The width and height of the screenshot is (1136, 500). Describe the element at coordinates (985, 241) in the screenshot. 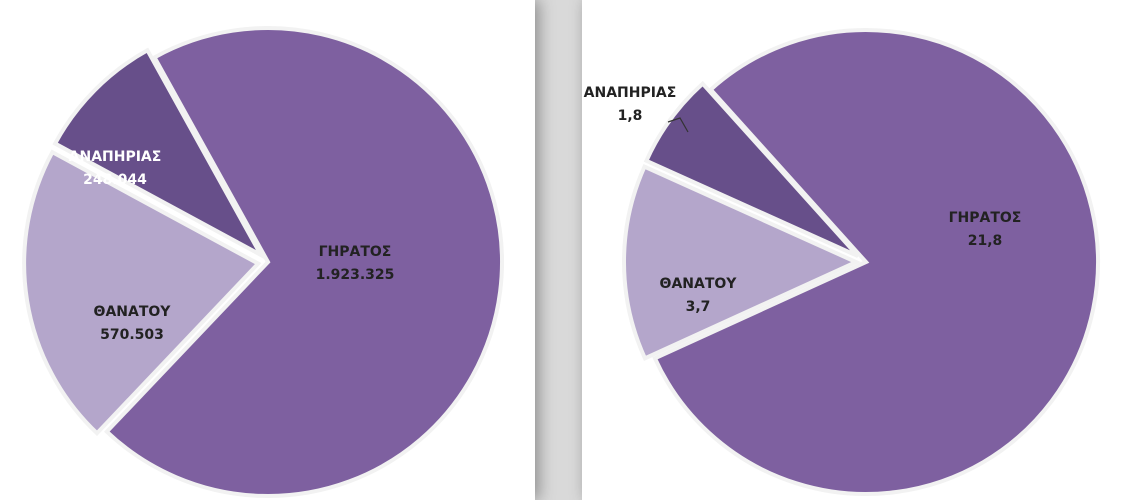

I see `slice-value: 21,8` at that location.